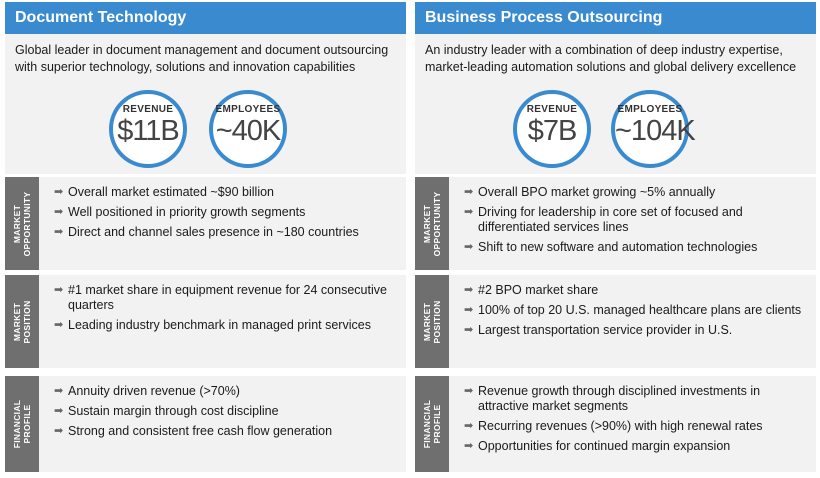 The width and height of the screenshot is (820, 478). Describe the element at coordinates (205, 18) in the screenshot. I see `panel-title: Document Technology` at that location.